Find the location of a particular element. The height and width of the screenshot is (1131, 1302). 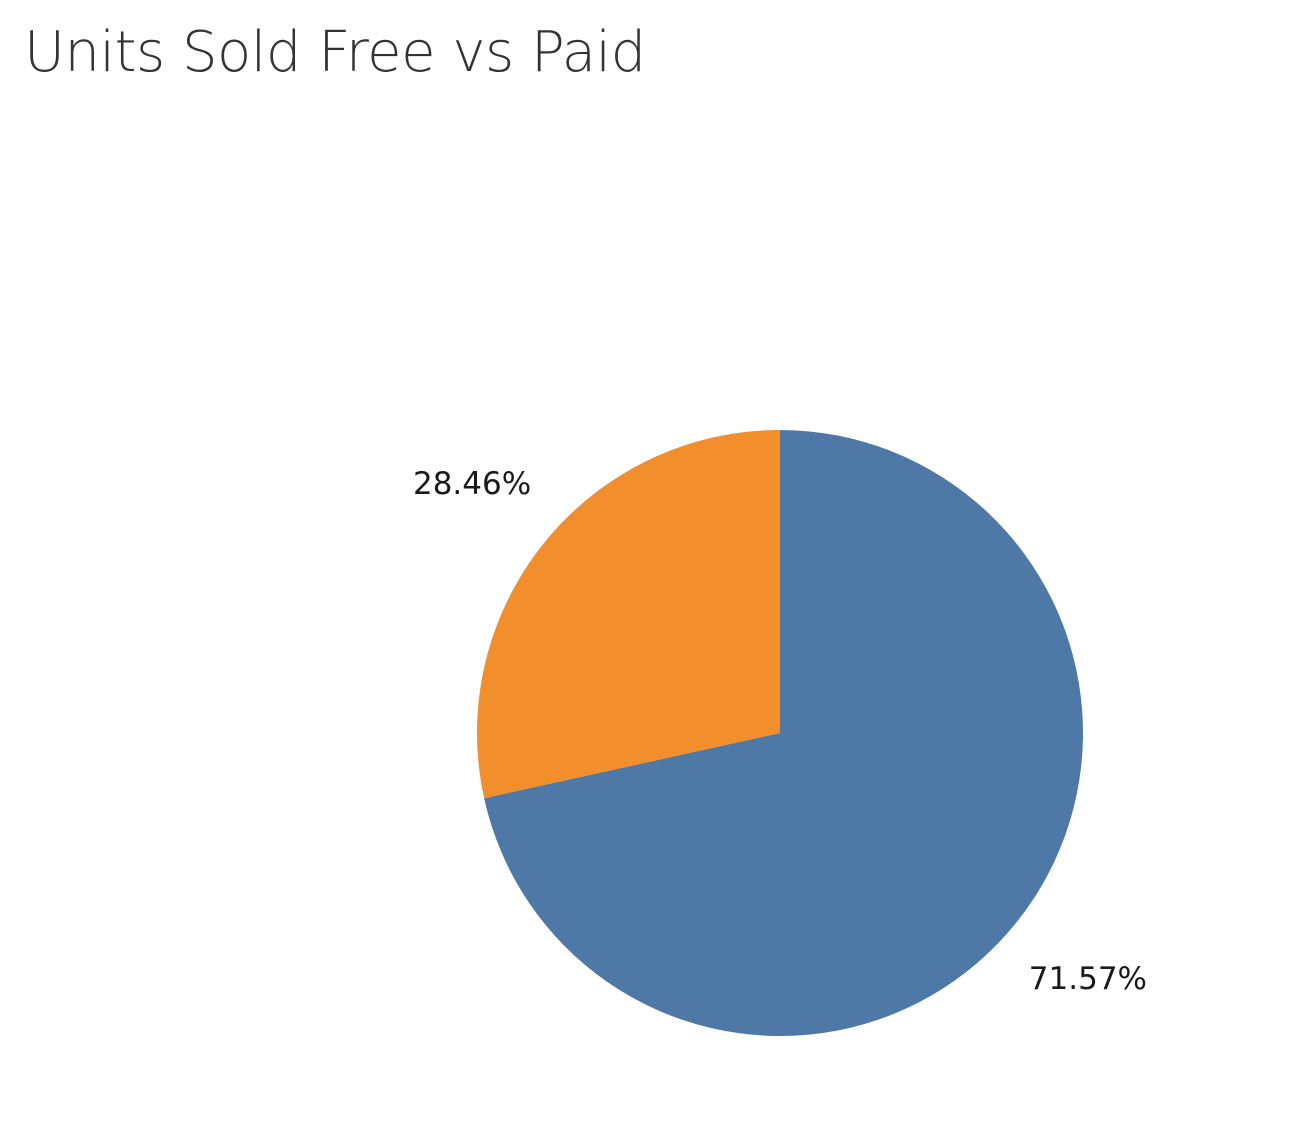

pie-slice-label-1: 28.46% is located at coordinates (472, 484).